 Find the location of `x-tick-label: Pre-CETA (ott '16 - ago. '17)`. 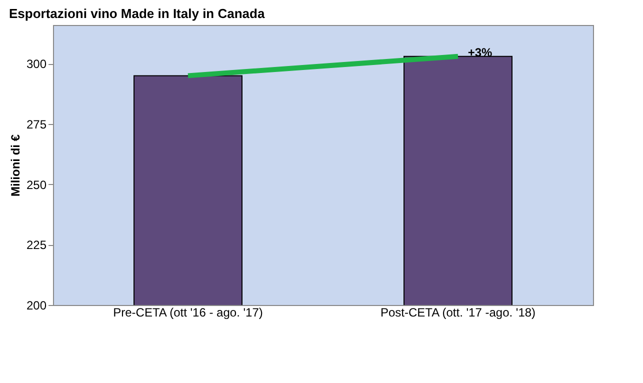

x-tick-label: Pre-CETA (ott '16 - ago. '17) is located at coordinates (188, 313).